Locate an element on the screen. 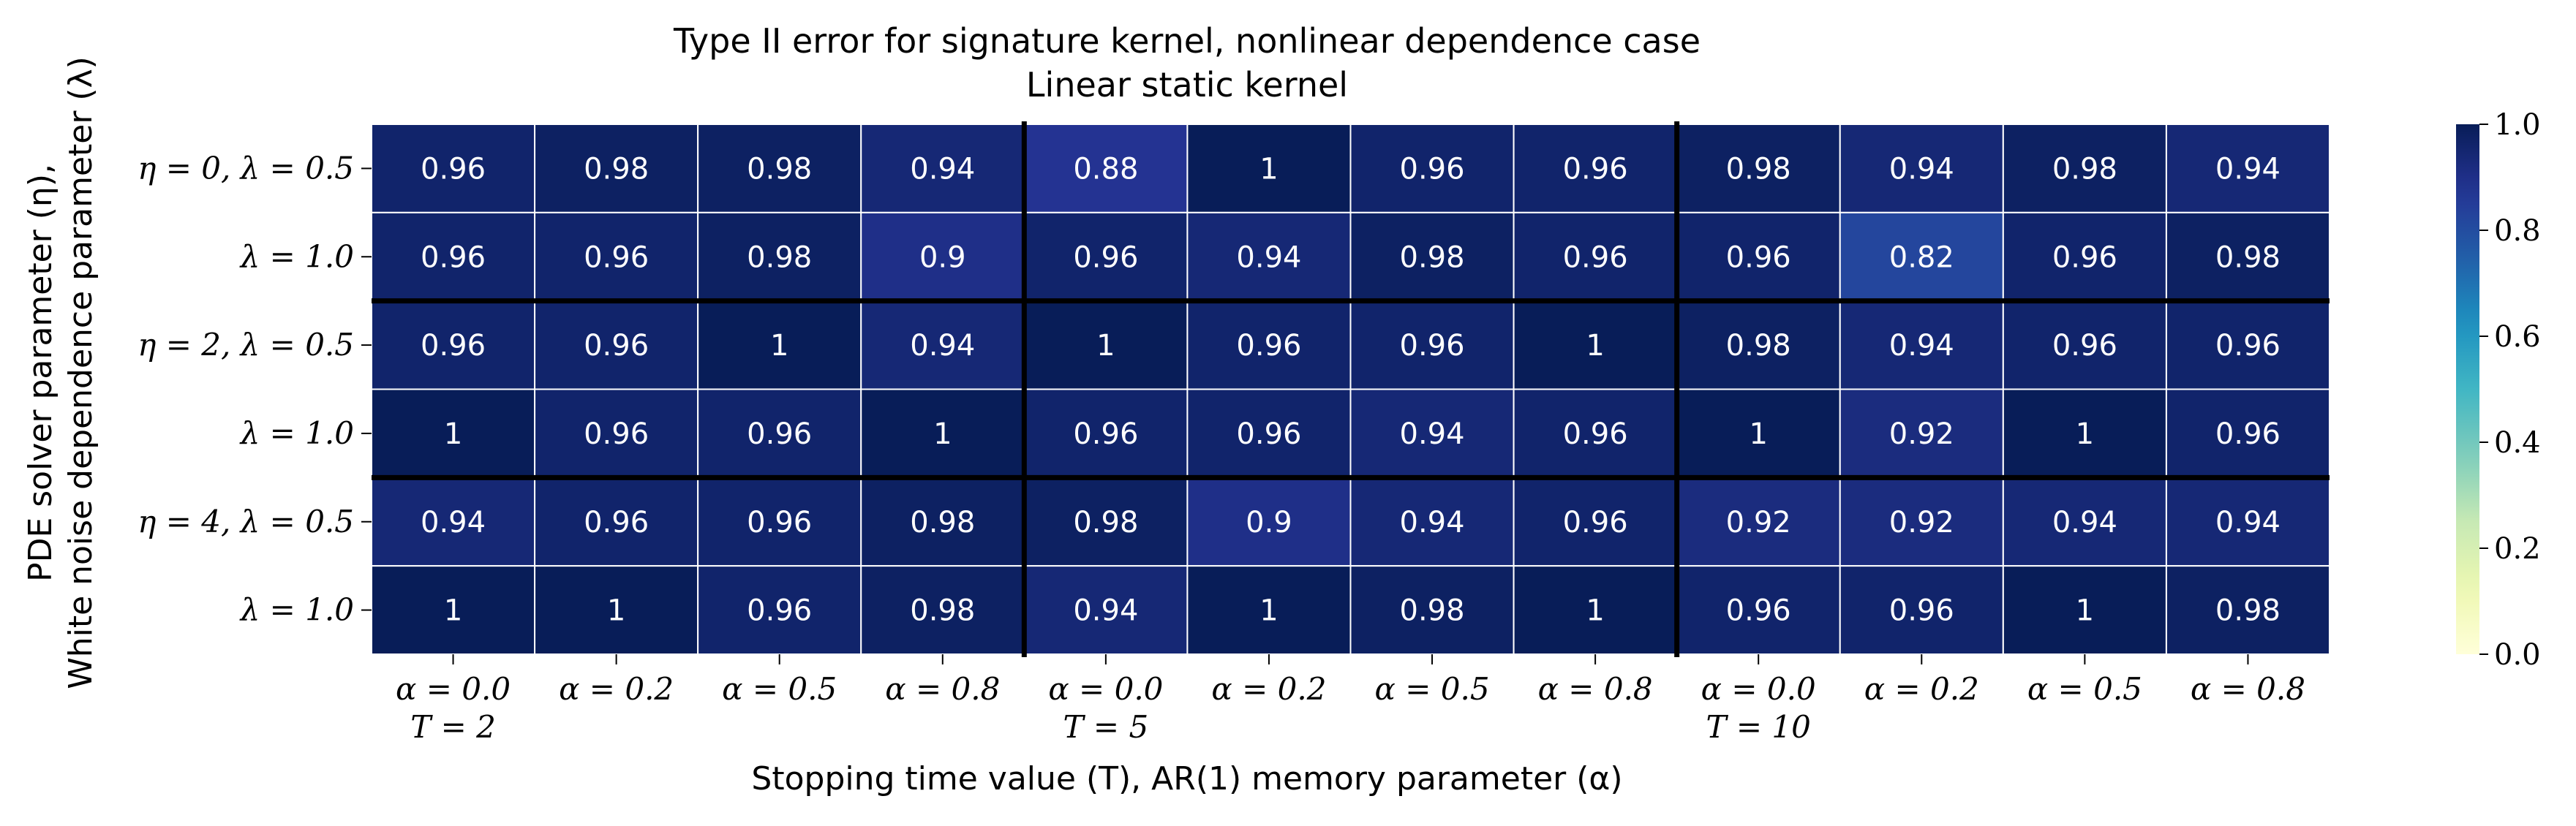 This screenshot has width=2576, height=826. colorbar-tick-label: 0.4 is located at coordinates (2517, 443).